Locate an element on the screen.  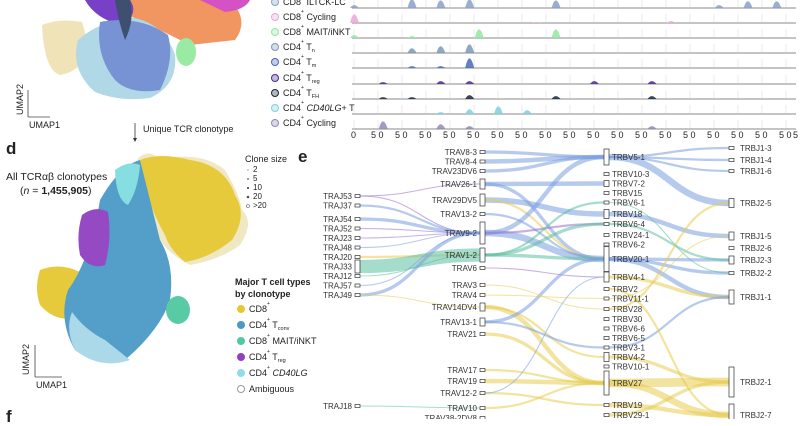
gene-label: TRBV2 is located at coordinates (625, 289).